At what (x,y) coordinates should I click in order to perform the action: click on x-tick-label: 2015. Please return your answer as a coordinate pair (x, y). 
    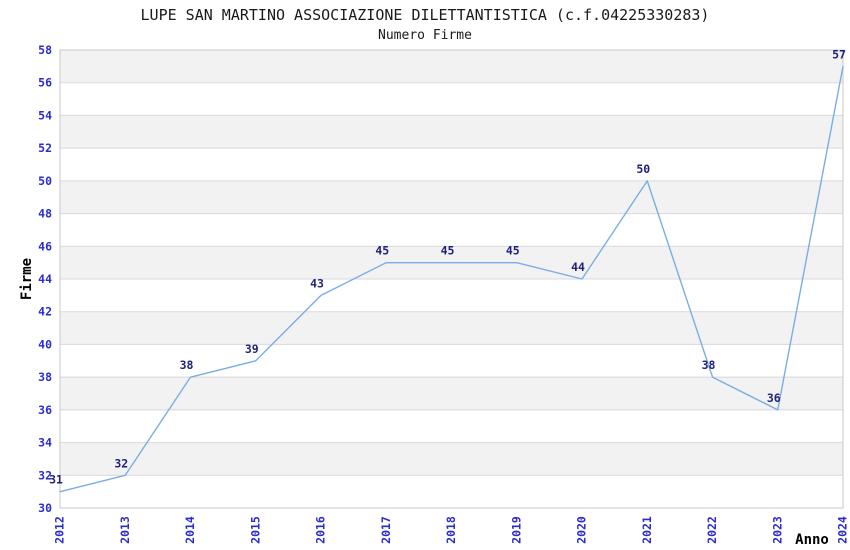
    Looking at the image, I should click on (255, 530).